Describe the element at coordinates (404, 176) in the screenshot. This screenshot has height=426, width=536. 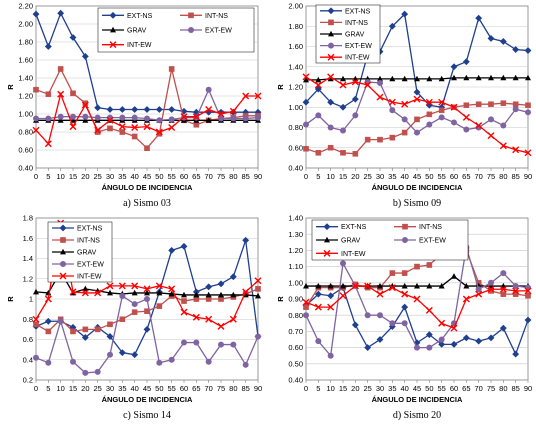
I see `x-tick-label: 40` at that location.